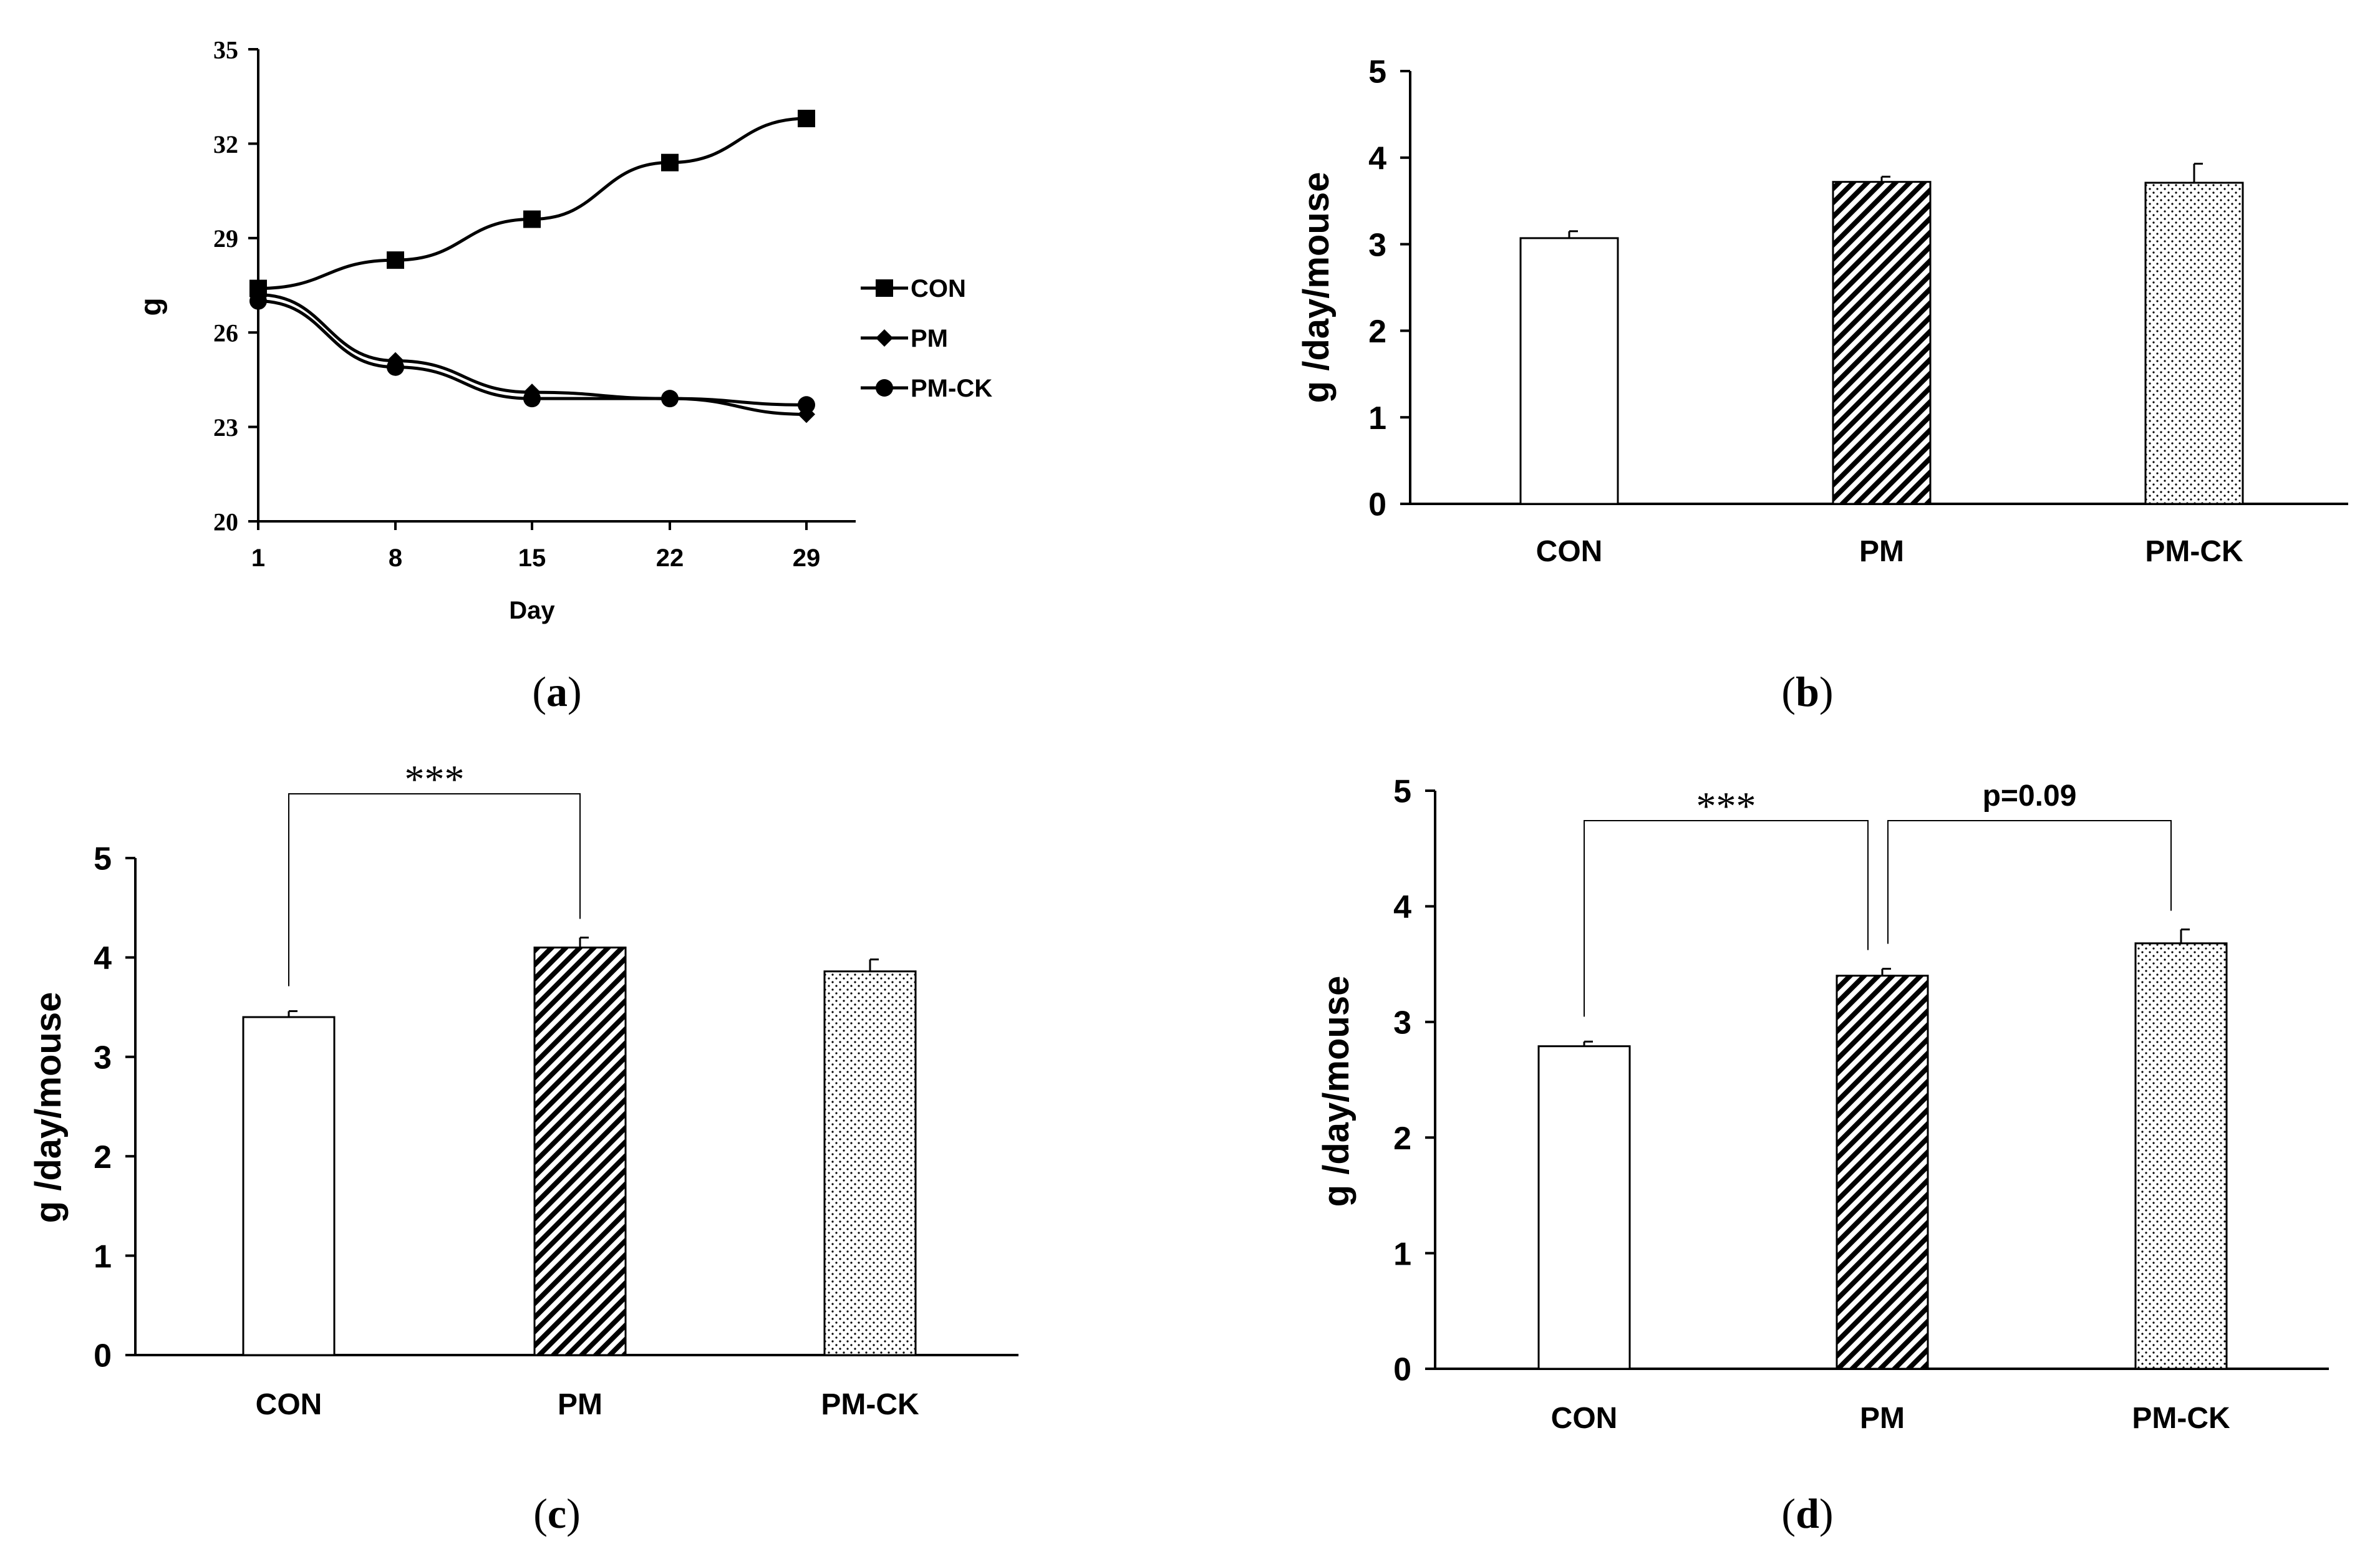 This screenshot has height=1549, width=2380. What do you see at coordinates (226, 144) in the screenshot?
I see `y-tick-label: 32` at bounding box center [226, 144].